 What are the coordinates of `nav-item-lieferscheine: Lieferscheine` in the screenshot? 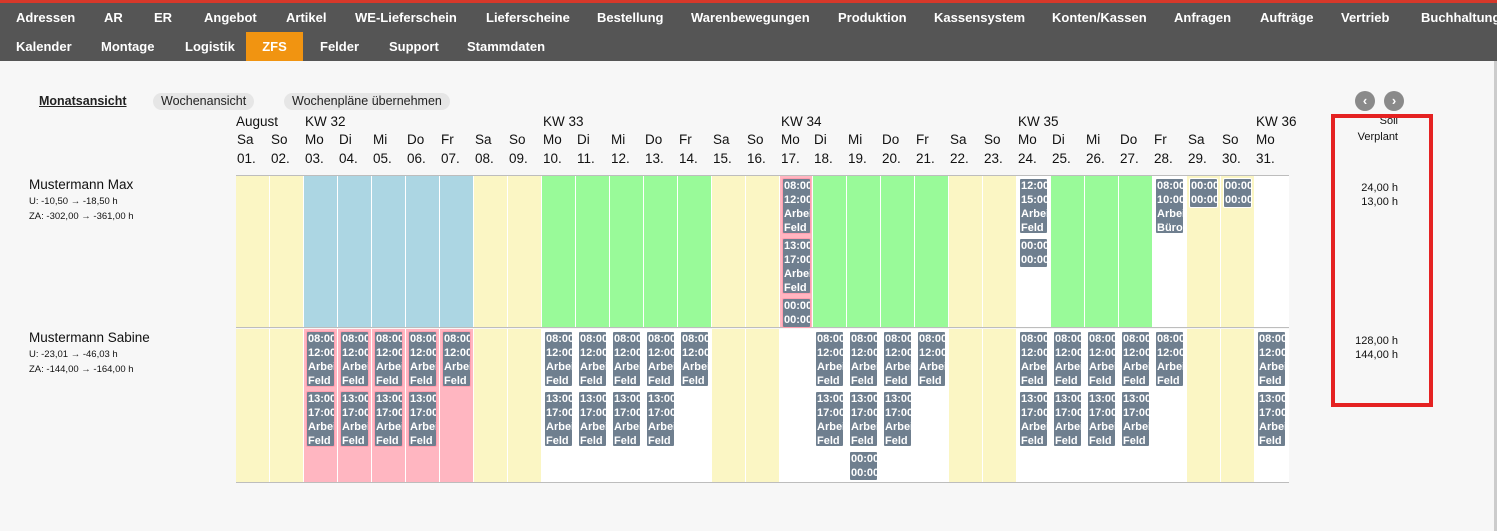 It's located at (528, 17).